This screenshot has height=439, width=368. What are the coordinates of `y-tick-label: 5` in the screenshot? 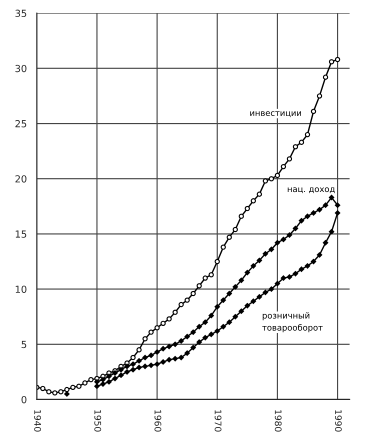 It's located at (24, 344).